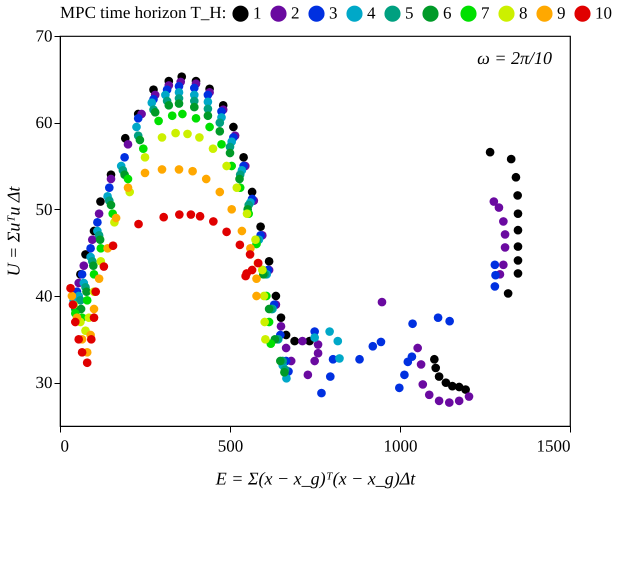 Image resolution: width=625 pixels, height=582 pixels. What do you see at coordinates (409, 13) in the screenshot?
I see `legend-label: 5` at bounding box center [409, 13].